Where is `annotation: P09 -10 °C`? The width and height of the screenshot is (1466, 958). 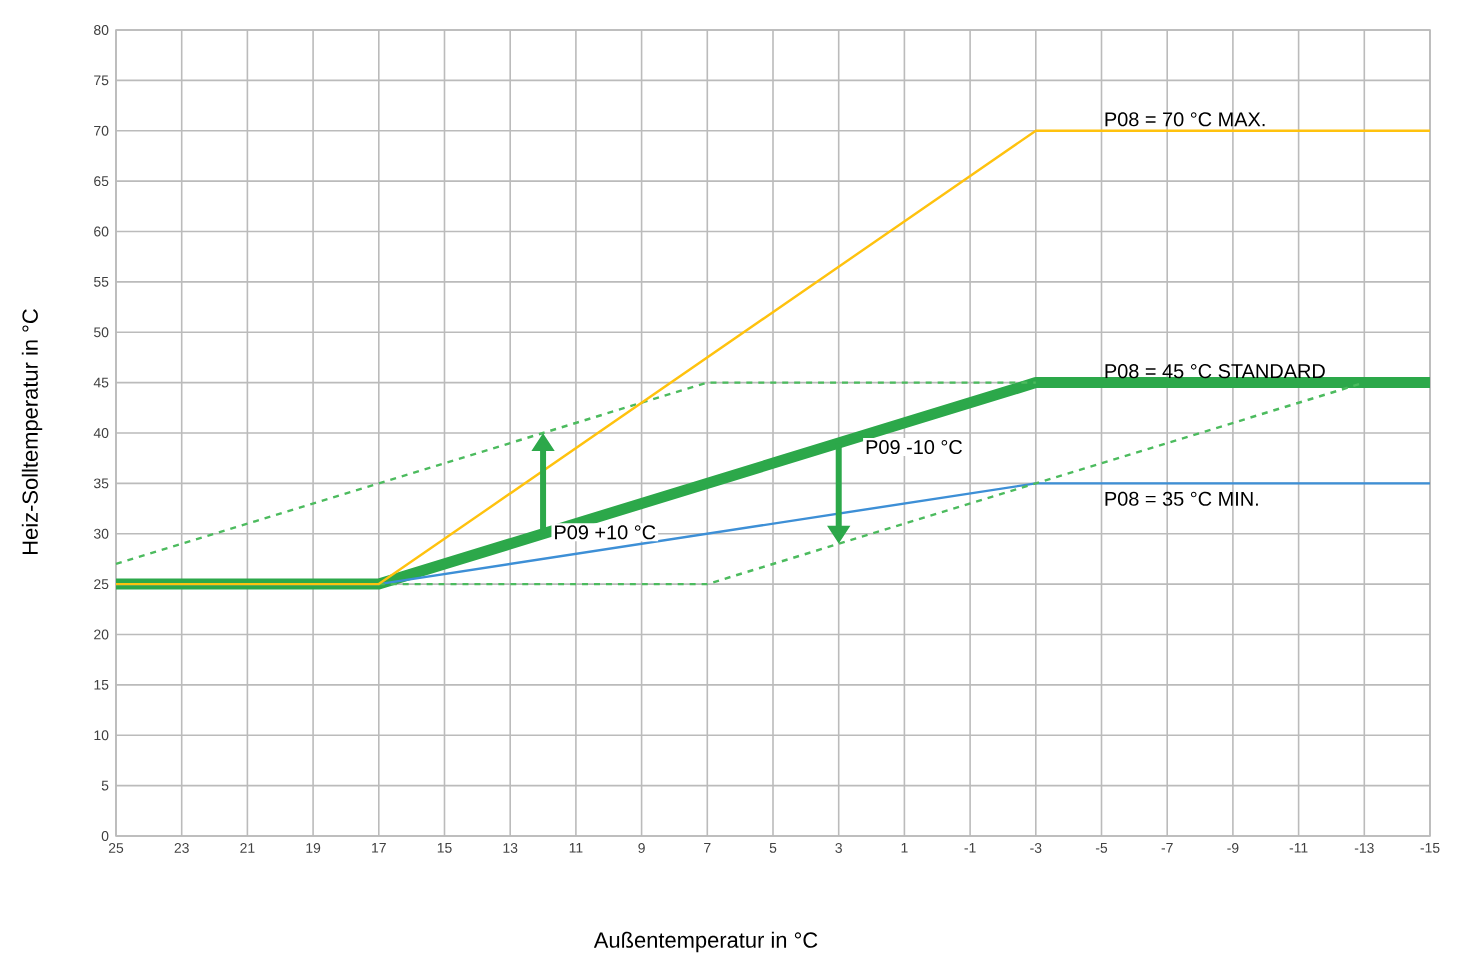 annotation: P09 -10 °C is located at coordinates (914, 446).